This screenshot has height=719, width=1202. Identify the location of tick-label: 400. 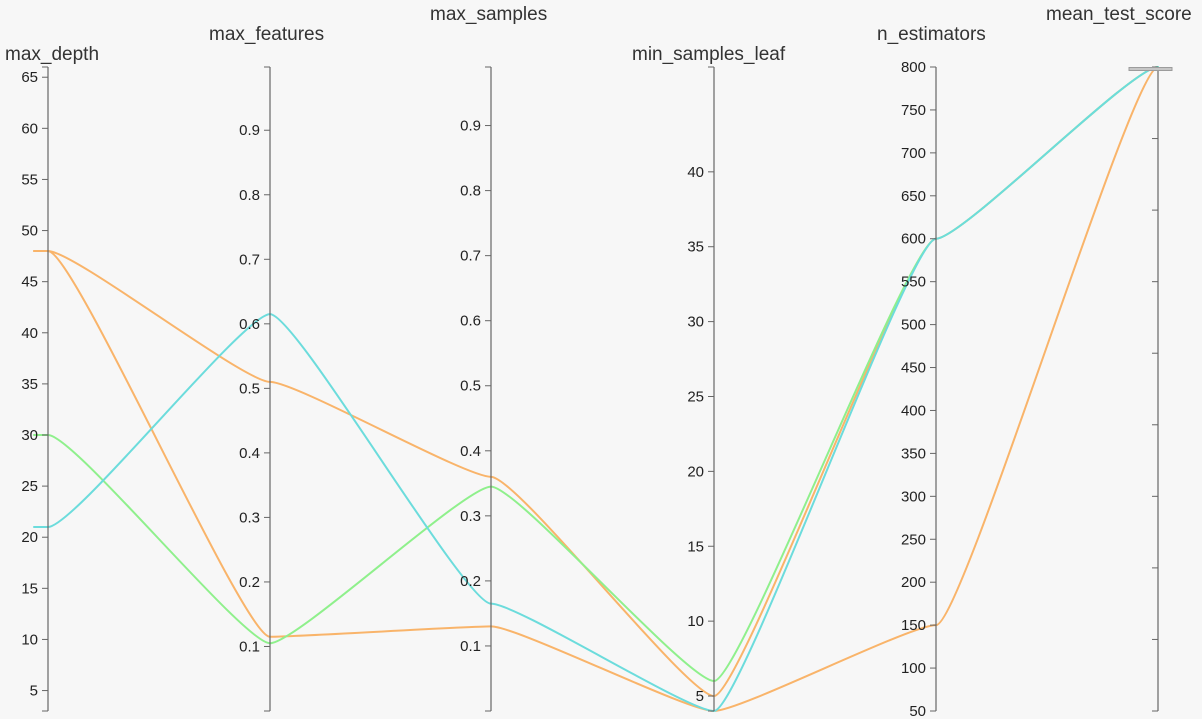
(913, 410).